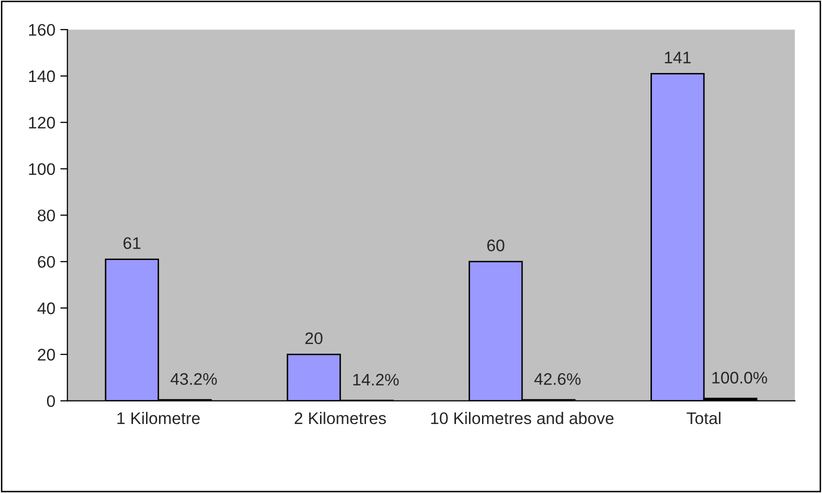  Describe the element at coordinates (376, 380) in the screenshot. I see `data-label: 14.2%` at that location.